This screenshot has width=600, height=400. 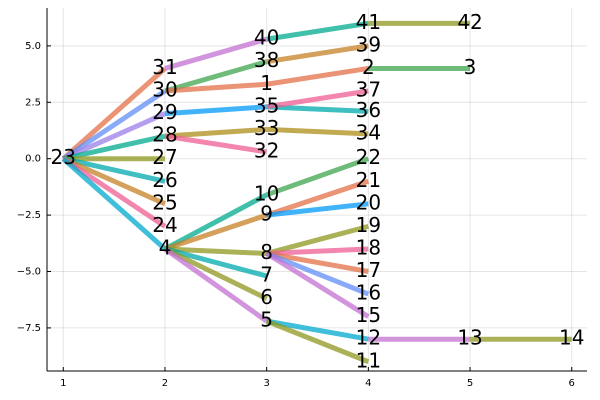 What do you see at coordinates (164, 157) in the screenshot?
I see `node-label: 27` at bounding box center [164, 157].